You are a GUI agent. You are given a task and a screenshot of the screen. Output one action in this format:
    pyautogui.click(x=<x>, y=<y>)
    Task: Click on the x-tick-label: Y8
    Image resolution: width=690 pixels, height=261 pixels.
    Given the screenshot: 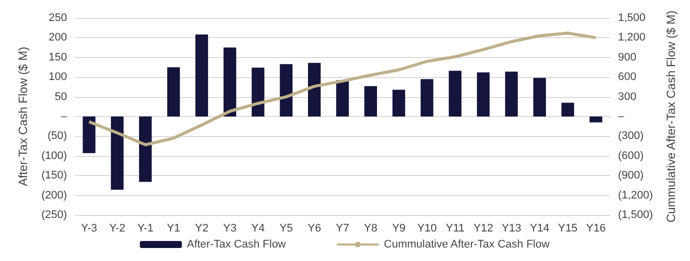 What is the action you would take?
    pyautogui.click(x=371, y=228)
    